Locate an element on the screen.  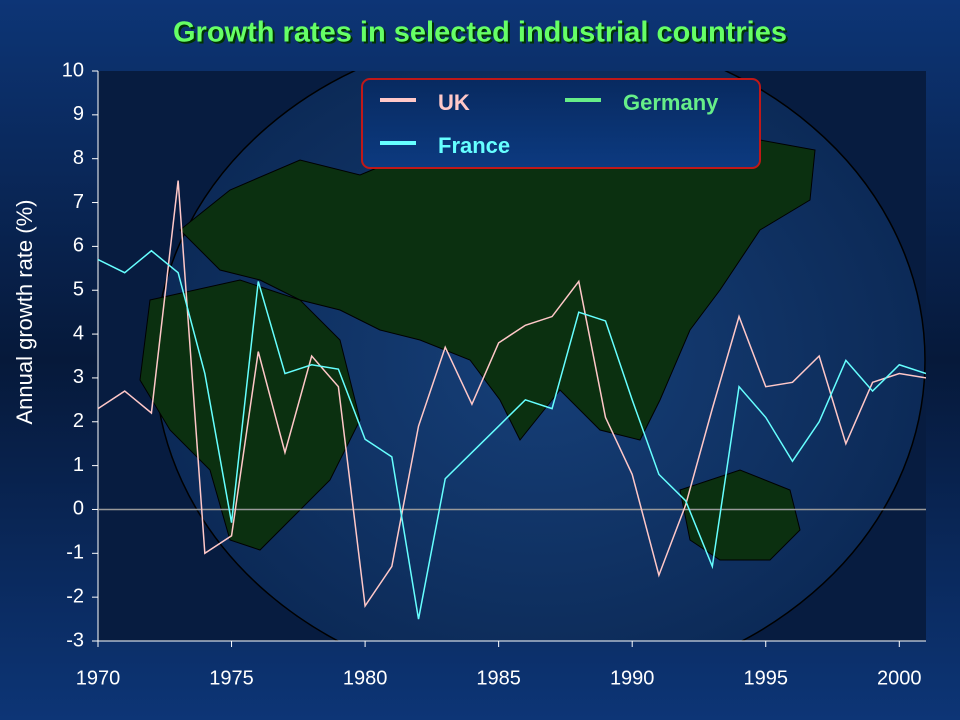
legend-label: Germany is located at coordinates (671, 102).